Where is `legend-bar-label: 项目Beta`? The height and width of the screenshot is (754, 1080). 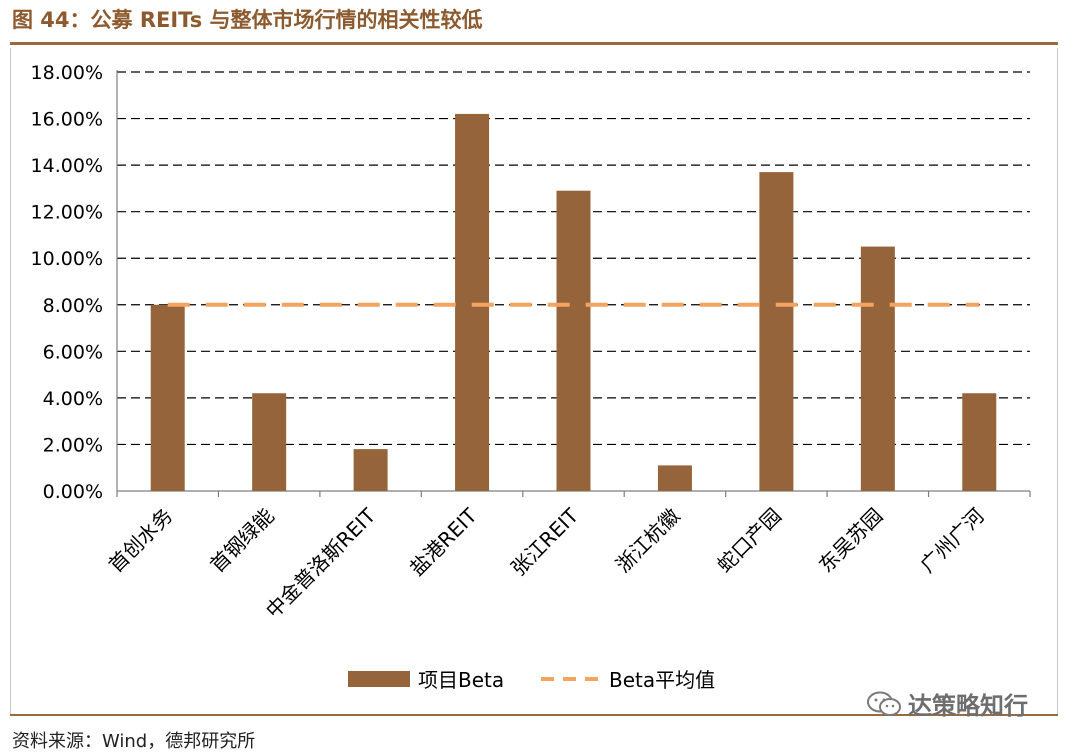
legend-bar-label: 项目Beta is located at coordinates (461, 680).